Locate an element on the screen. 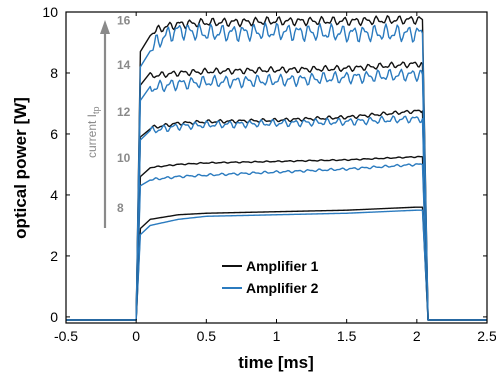 This screenshot has height=385, width=496. current-arrow-head-icon is located at coordinates (105, 27).